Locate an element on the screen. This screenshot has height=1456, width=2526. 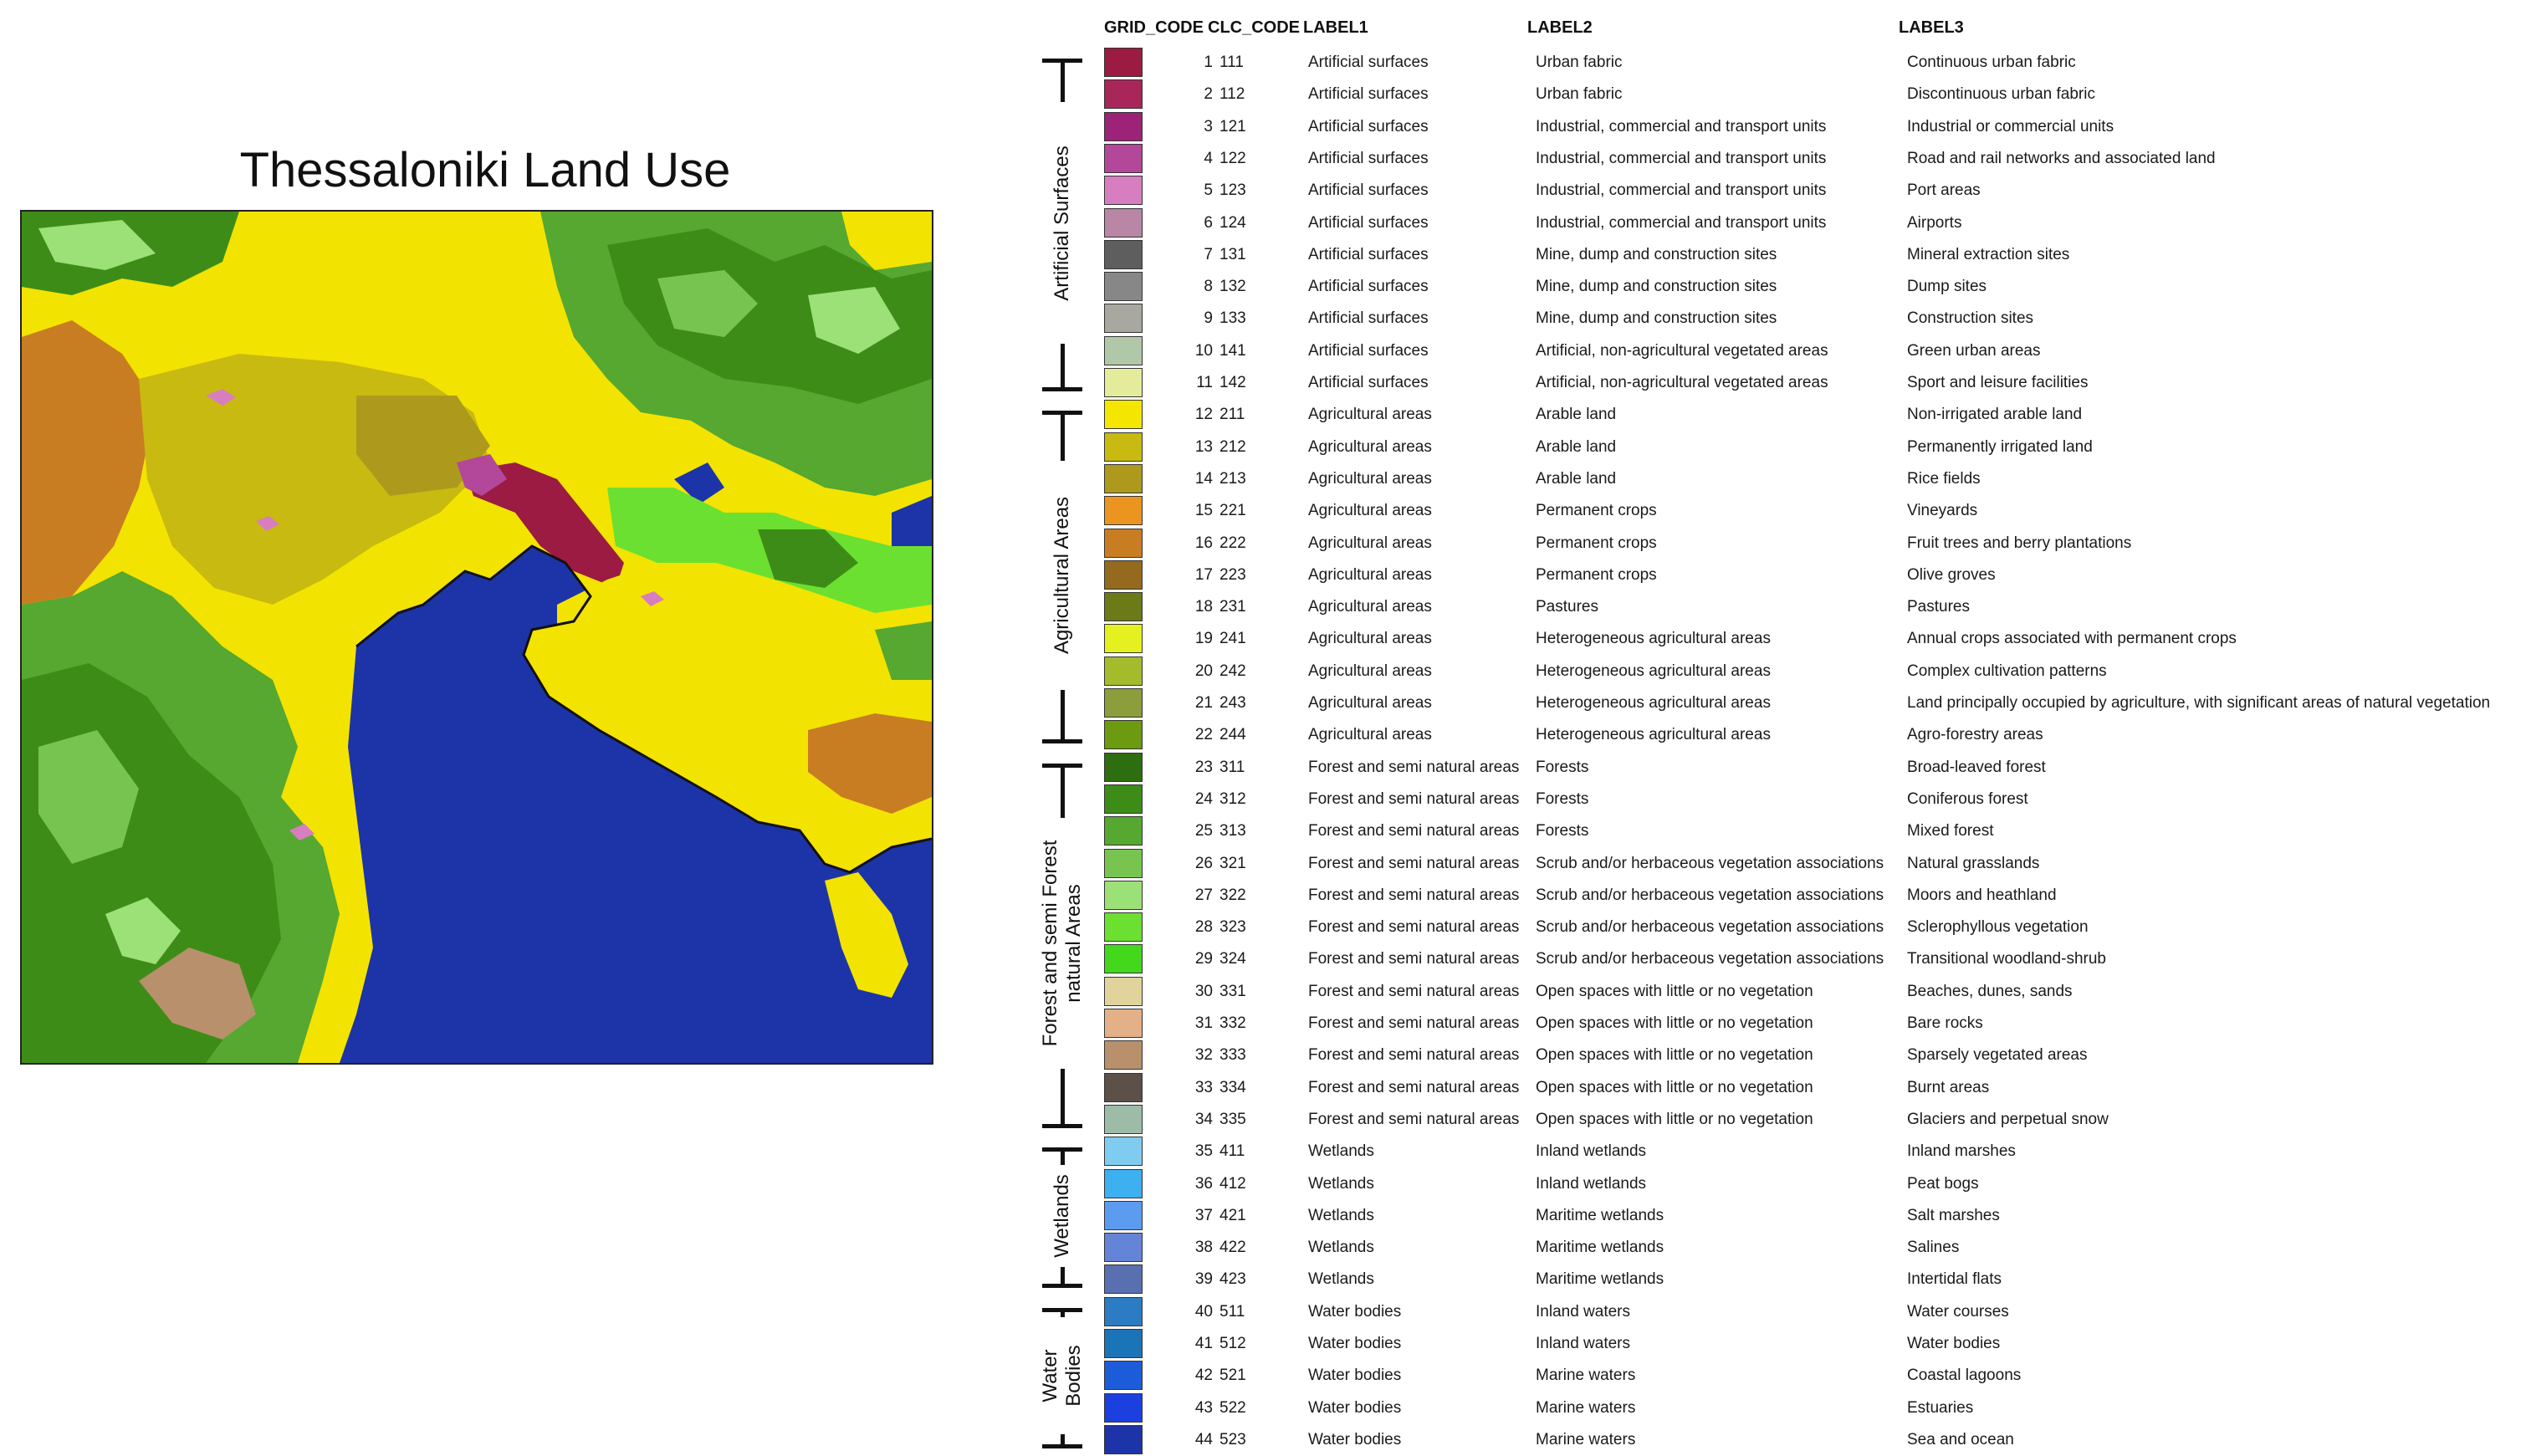
label2-cell: Urban fabric is located at coordinates (1579, 94).